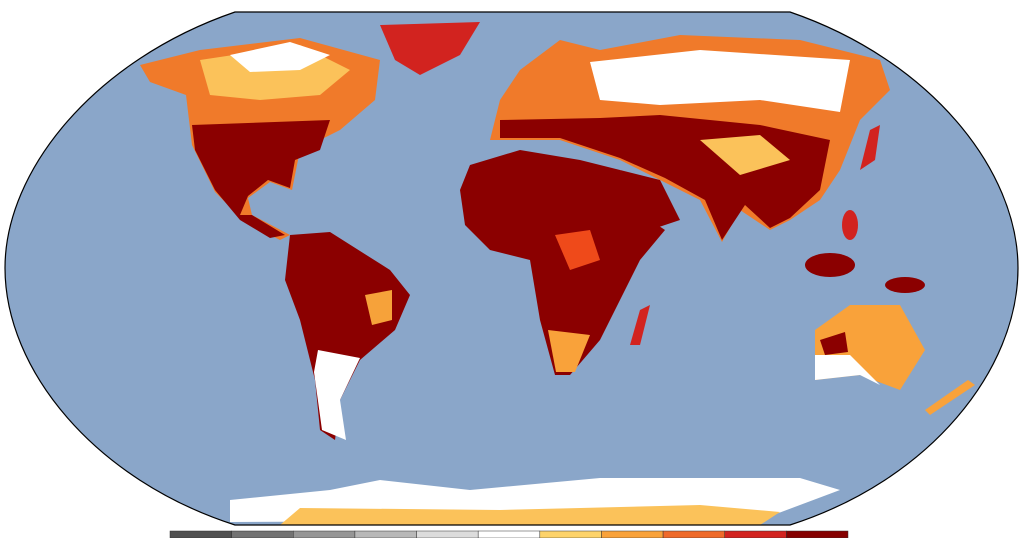 Image resolution: width=1024 pixels, height=538 pixels. I want to click on asia-patch, so click(745, 155).